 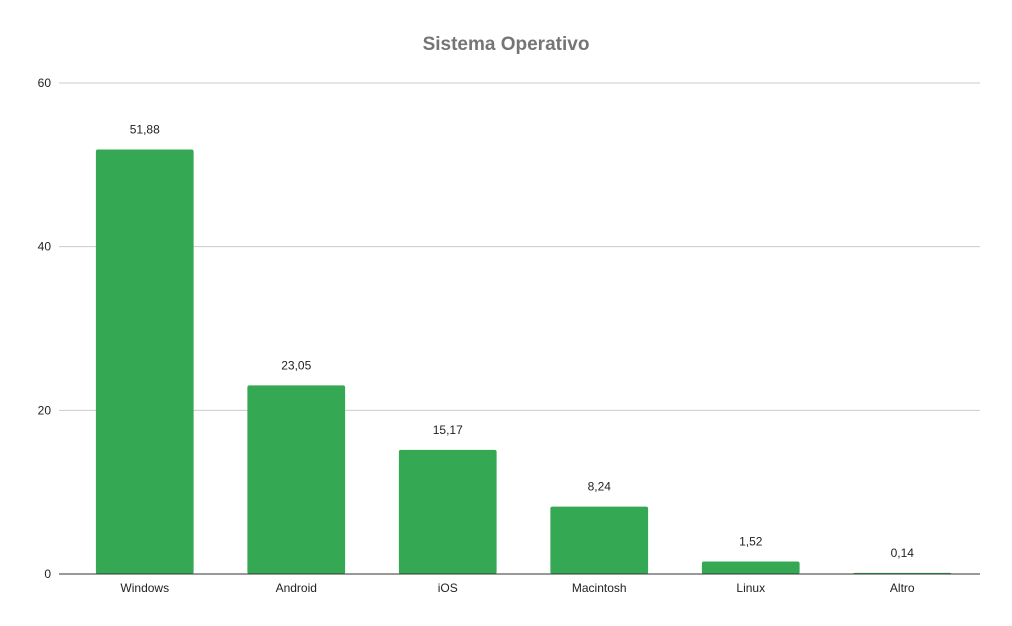 I want to click on y-tick-label: 0, so click(x=47, y=574).